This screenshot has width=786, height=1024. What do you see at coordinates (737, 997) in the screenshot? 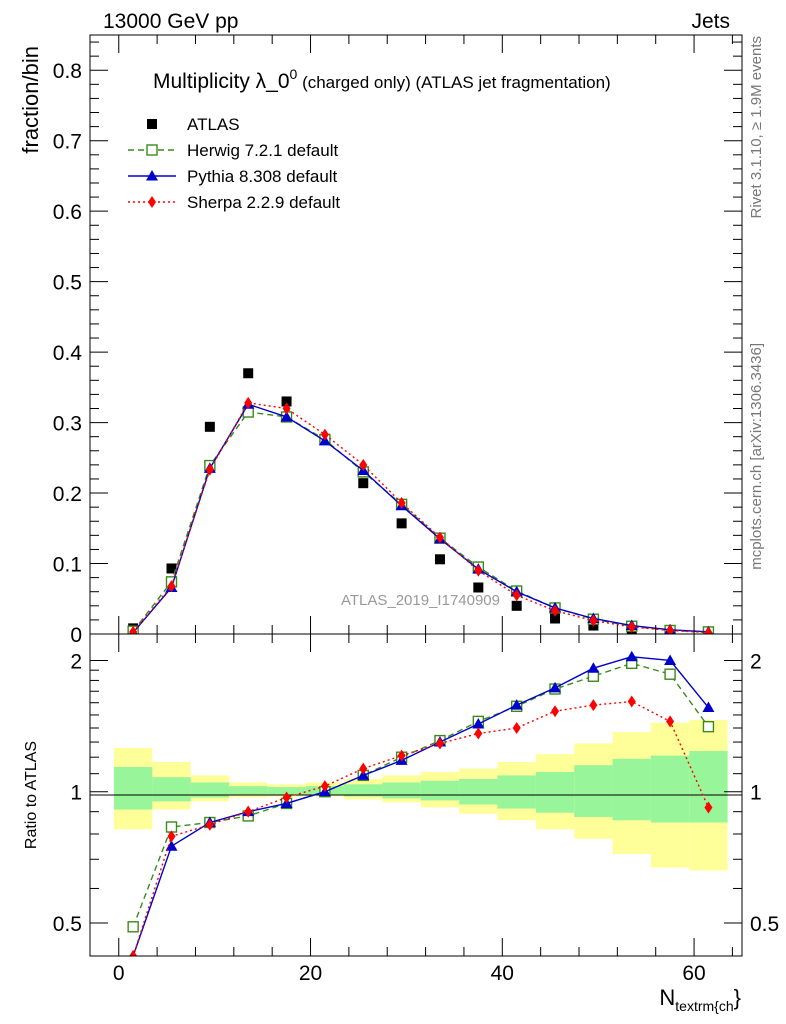
I see `x-axis-label-end: }` at bounding box center [737, 997].